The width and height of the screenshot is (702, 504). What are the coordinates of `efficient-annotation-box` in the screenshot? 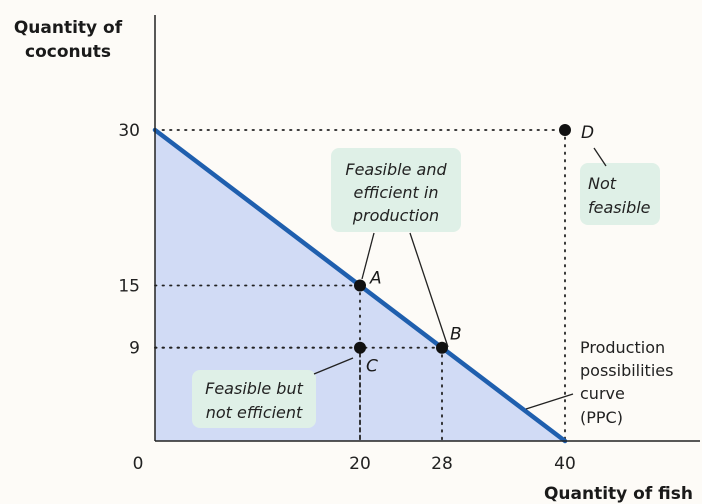 It's located at (396, 190).